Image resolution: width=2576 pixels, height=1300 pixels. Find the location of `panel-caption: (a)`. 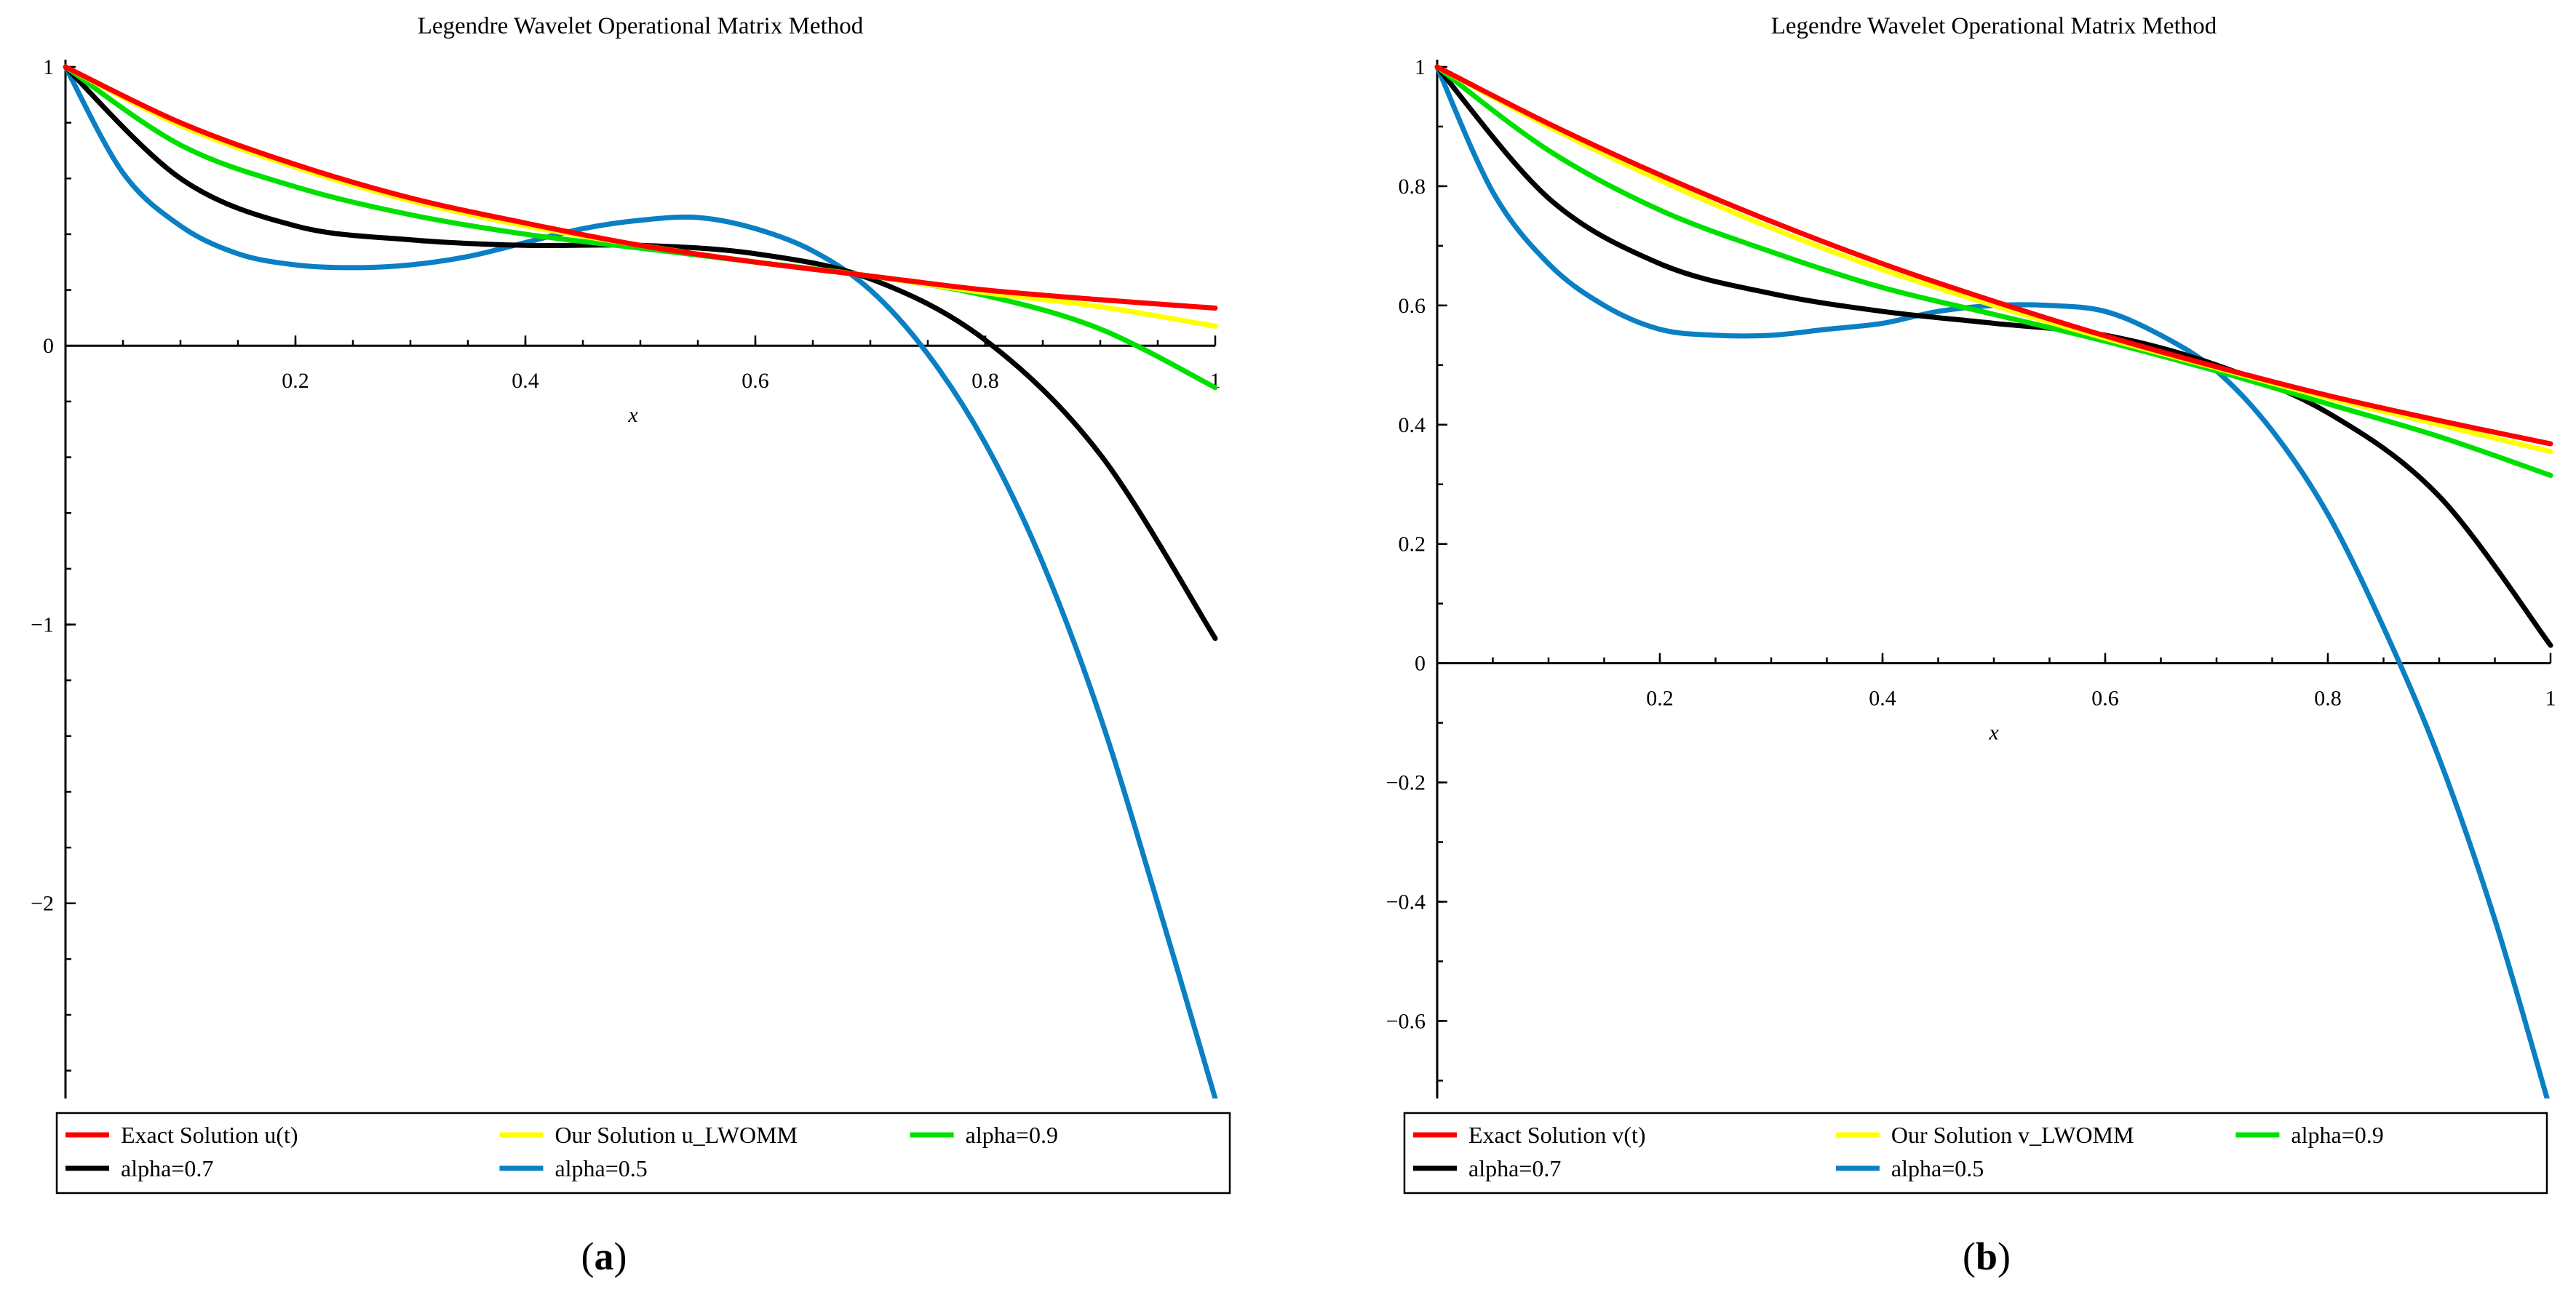

panel-caption: (a) is located at coordinates (604, 1256).